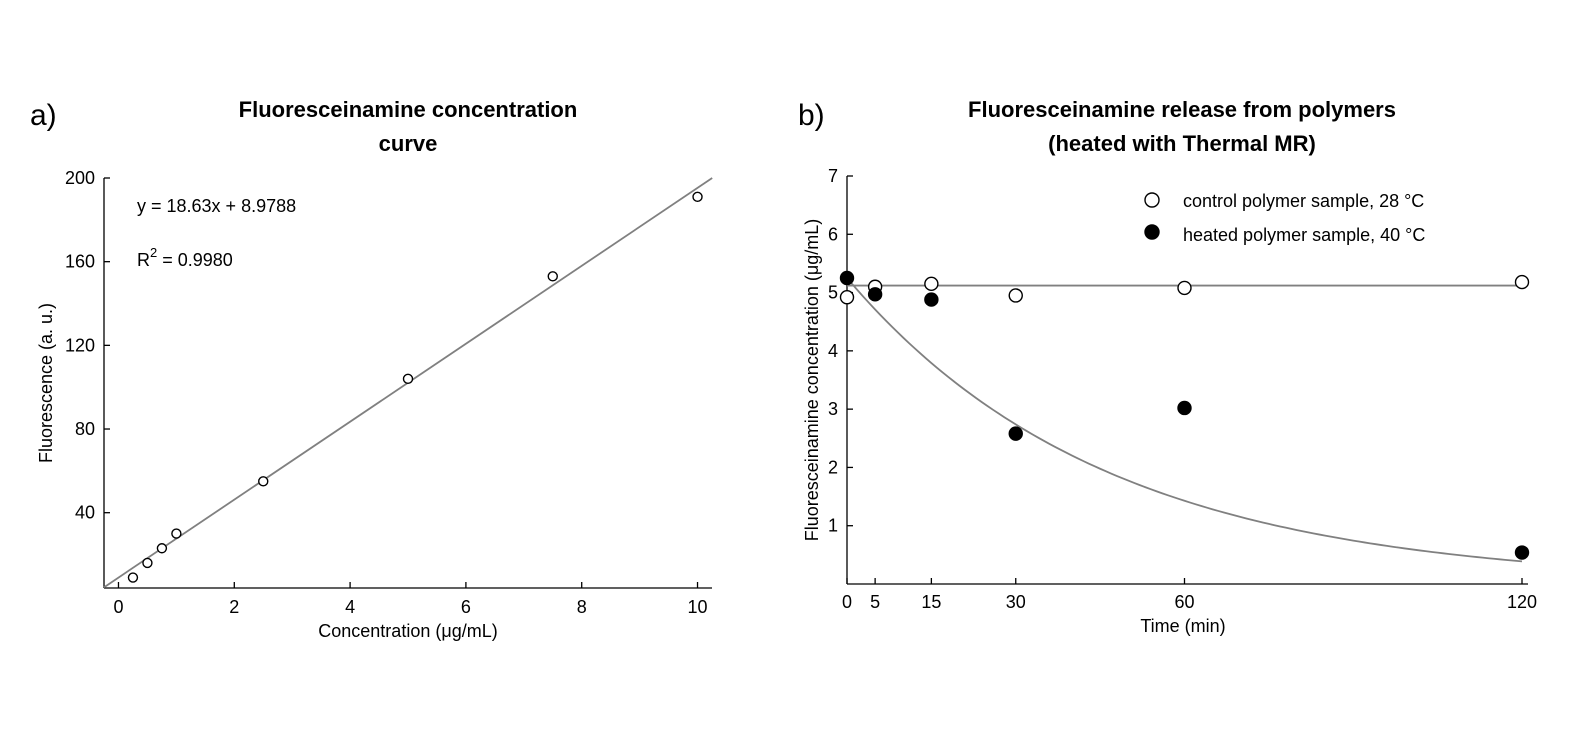 The height and width of the screenshot is (738, 1587). What do you see at coordinates (46, 383) in the screenshot?
I see `chart-a-y-label: Fluorescence (a. u.)` at bounding box center [46, 383].